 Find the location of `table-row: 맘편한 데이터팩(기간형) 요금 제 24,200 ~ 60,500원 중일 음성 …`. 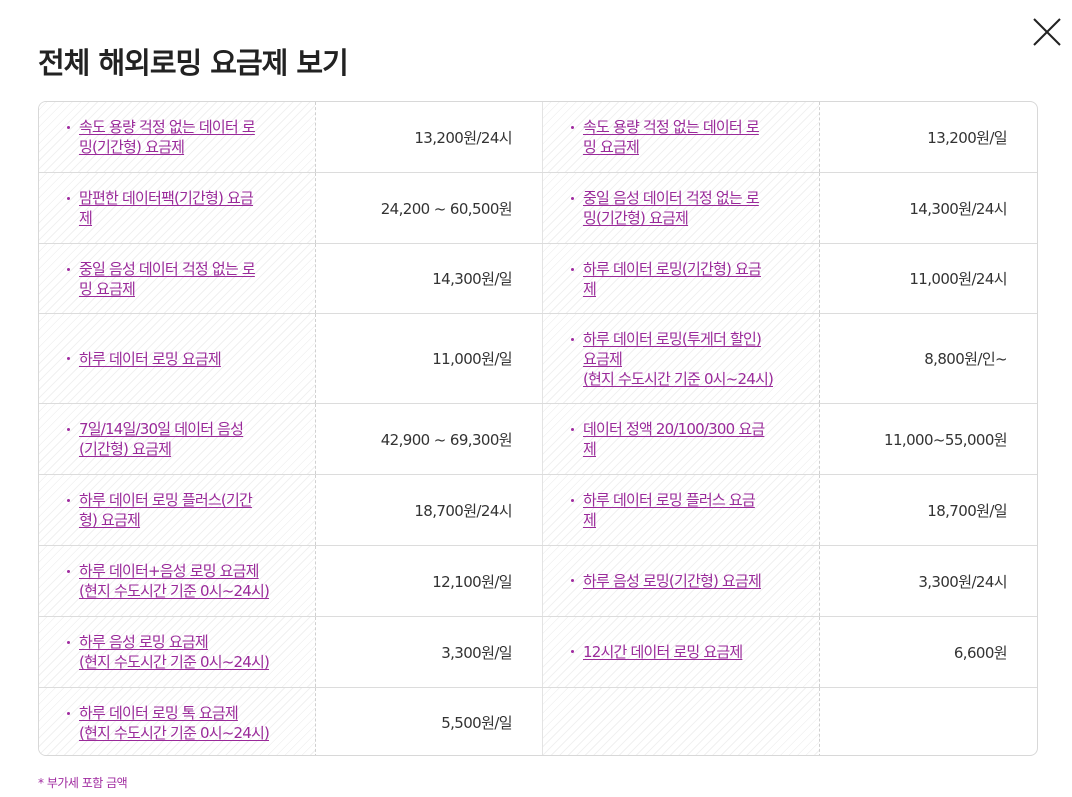

table-row: 맘편한 데이터팩(기간형) 요금 제 24,200 ~ 60,500원 중일 음성 … is located at coordinates (538, 208).